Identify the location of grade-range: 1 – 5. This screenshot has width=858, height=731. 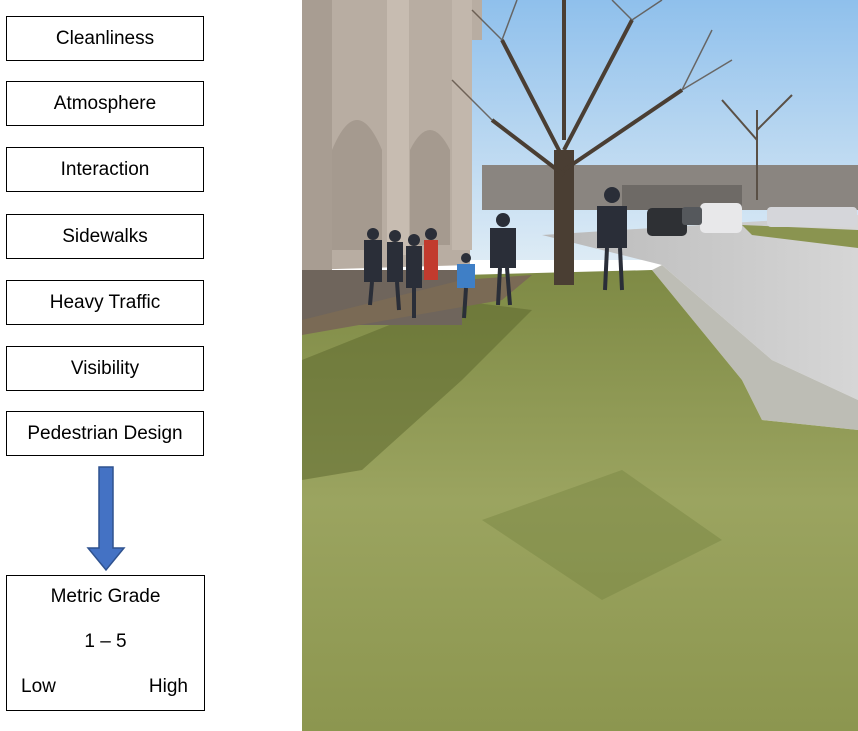
(105, 641).